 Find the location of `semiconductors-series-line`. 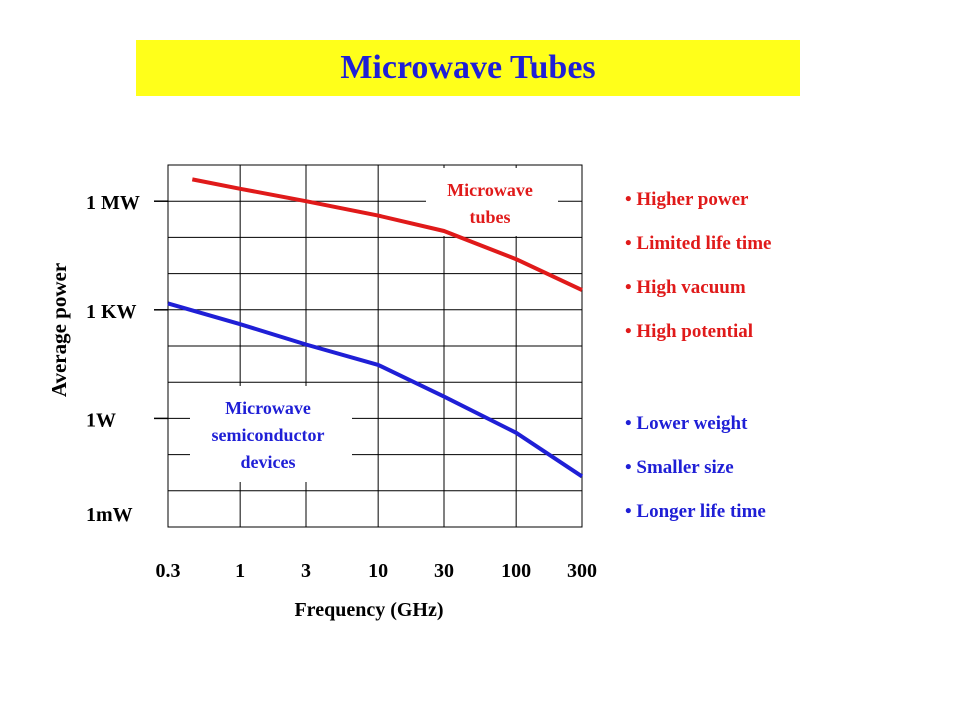

semiconductors-series-line is located at coordinates (375, 390).